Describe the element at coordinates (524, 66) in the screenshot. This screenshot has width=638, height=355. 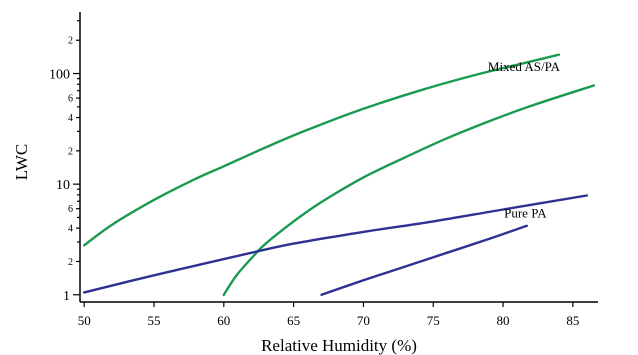
I see `annotation-label-1: Mixed AS/PA` at that location.